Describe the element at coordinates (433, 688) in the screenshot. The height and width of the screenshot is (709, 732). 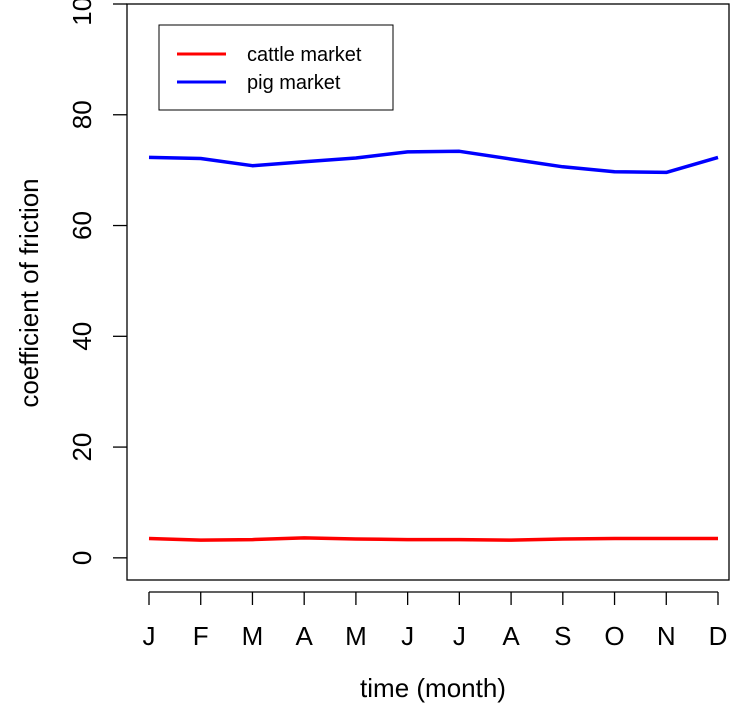
I see `x-axis-label: time (month)` at that location.